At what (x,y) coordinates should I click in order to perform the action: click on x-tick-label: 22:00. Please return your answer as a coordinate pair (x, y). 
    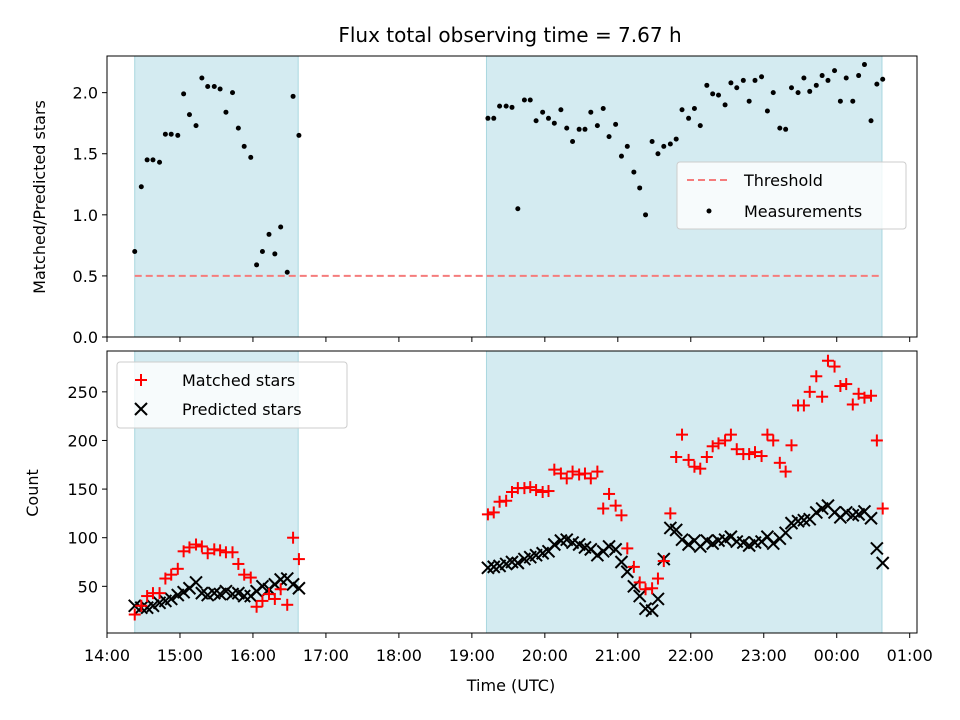
    Looking at the image, I should click on (691, 655).